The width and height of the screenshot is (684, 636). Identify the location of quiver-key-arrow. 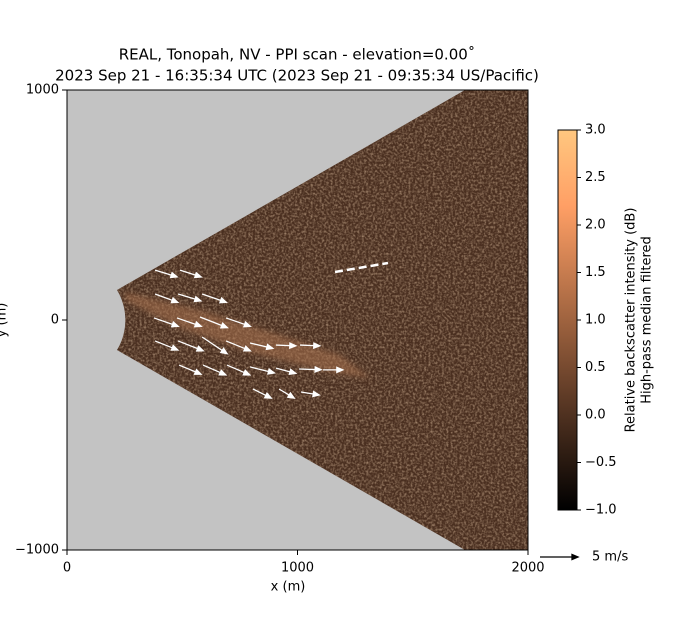
(560, 557).